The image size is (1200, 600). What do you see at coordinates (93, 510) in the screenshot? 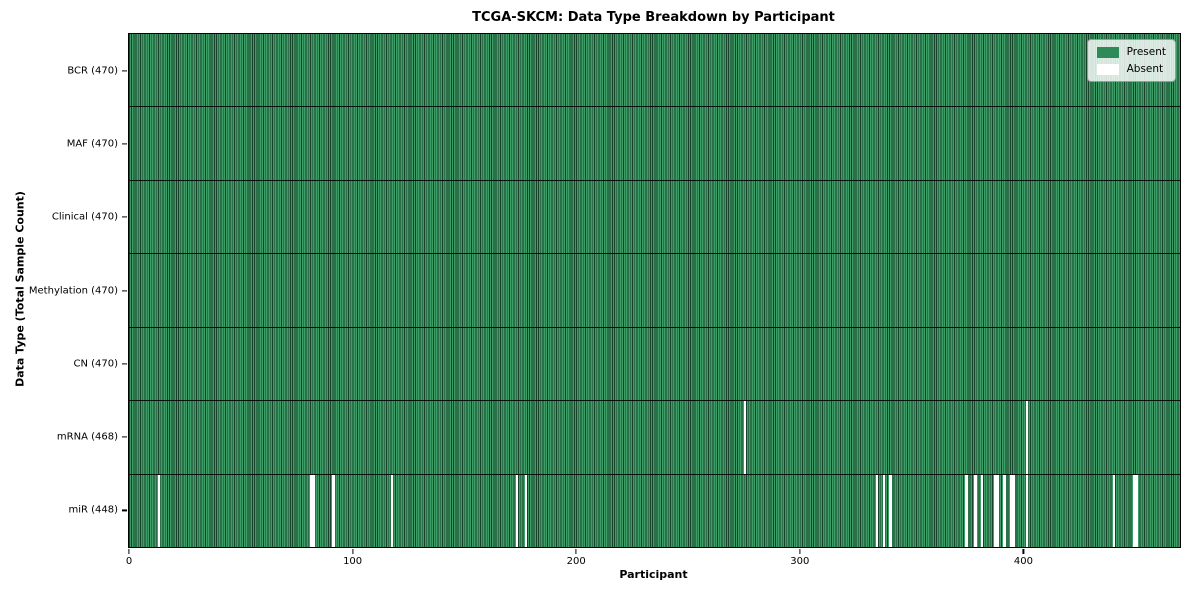
I see `y-tick-label: miR (448)` at bounding box center [93, 510].